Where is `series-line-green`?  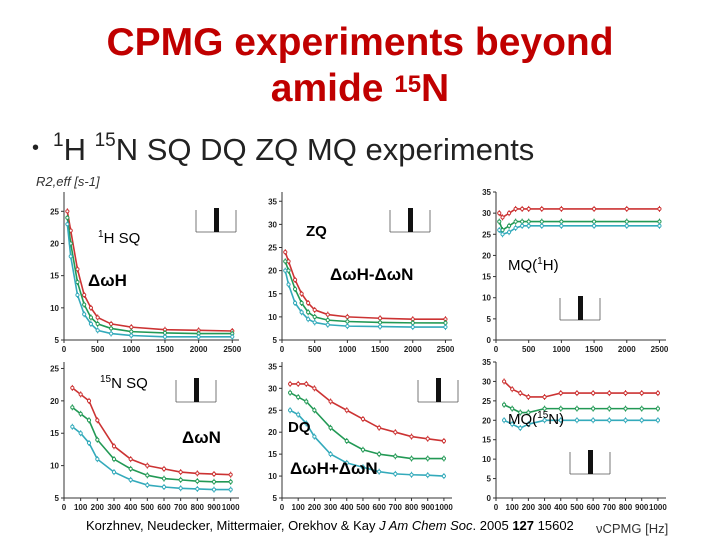
series-line-green is located at coordinates (366, 426).